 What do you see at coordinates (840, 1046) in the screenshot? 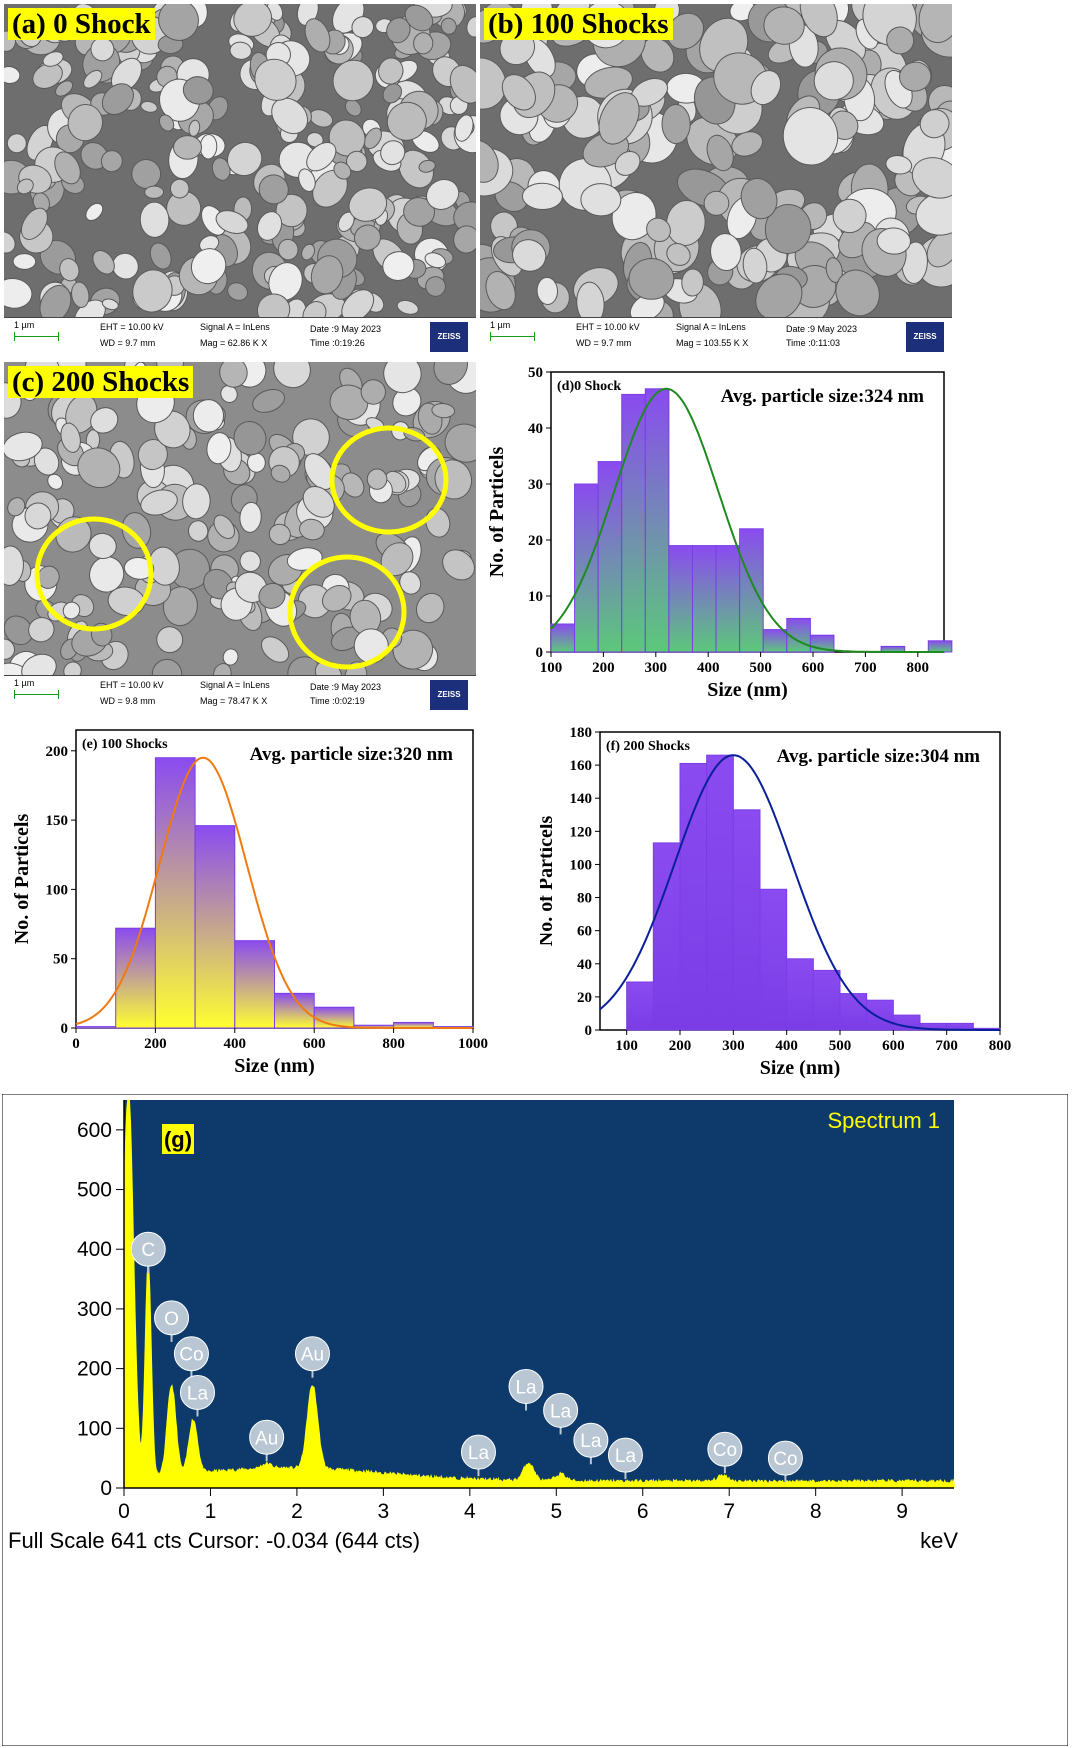
I see `x-tick-label: 500` at bounding box center [840, 1046].